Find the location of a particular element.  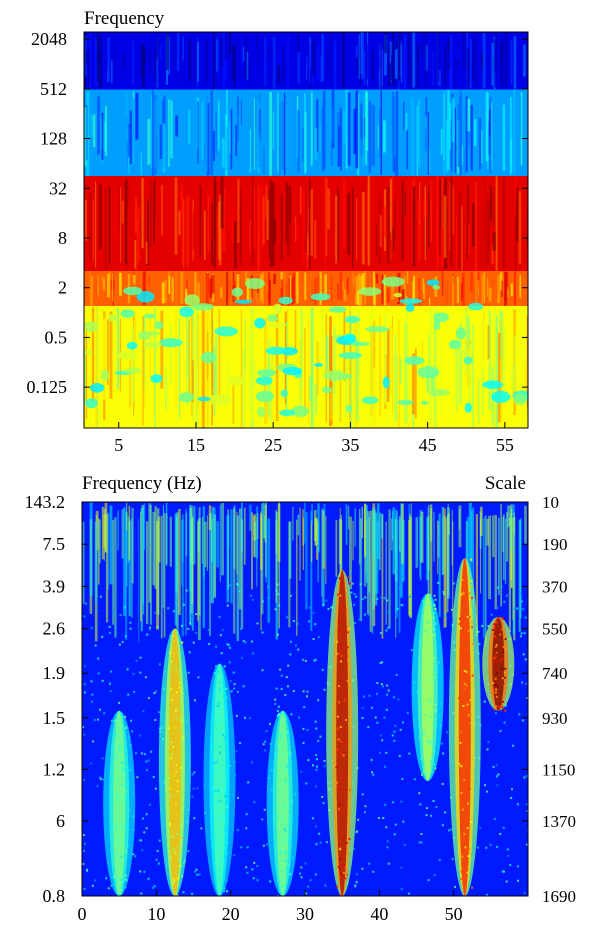

y-tick-label: 2048 is located at coordinates (49, 39).